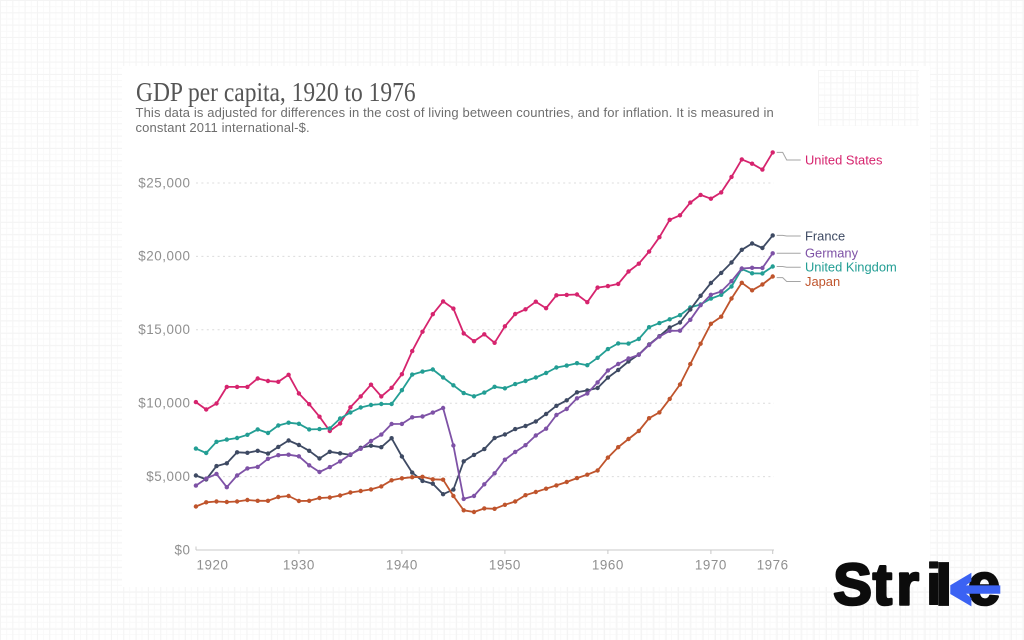 The image size is (1024, 640). I want to click on svg-text: $0, so click(182, 549).